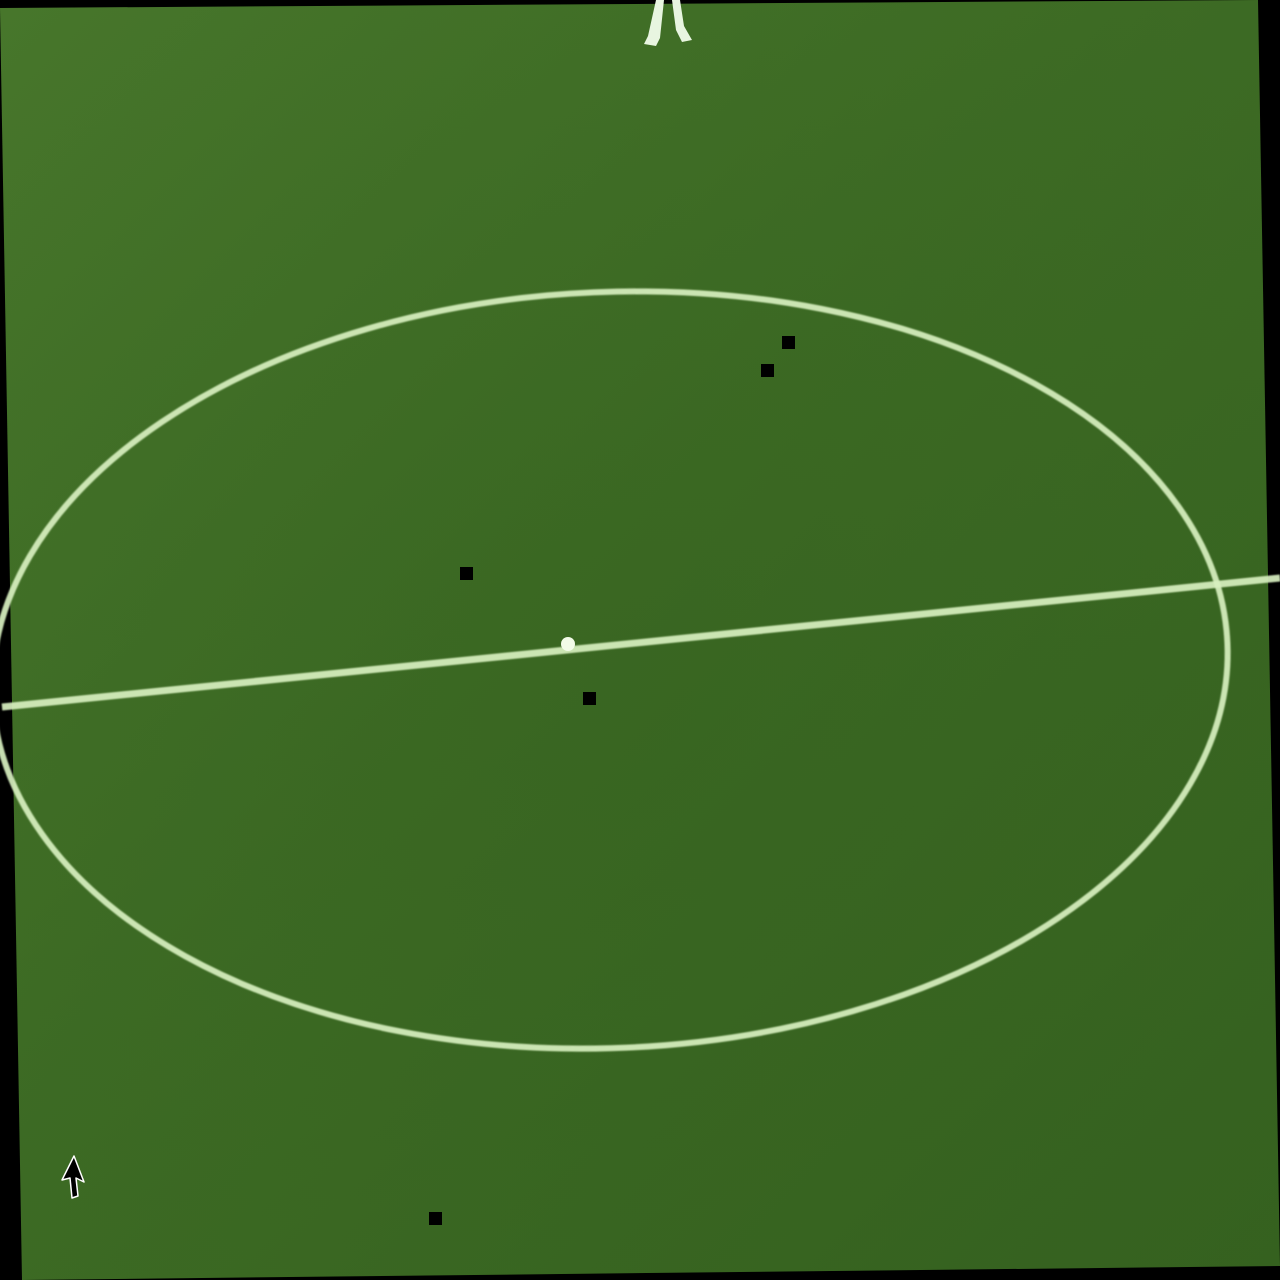 Image resolution: width=1280 pixels, height=1280 pixels. What do you see at coordinates (654, 23) in the screenshot?
I see `player-leg-left` at bounding box center [654, 23].